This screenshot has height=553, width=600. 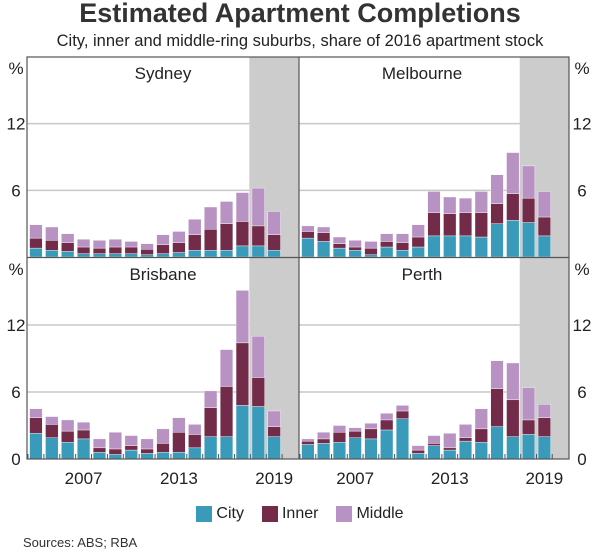 I want to click on bar-brisbane-2017-city, so click(x=242, y=432).